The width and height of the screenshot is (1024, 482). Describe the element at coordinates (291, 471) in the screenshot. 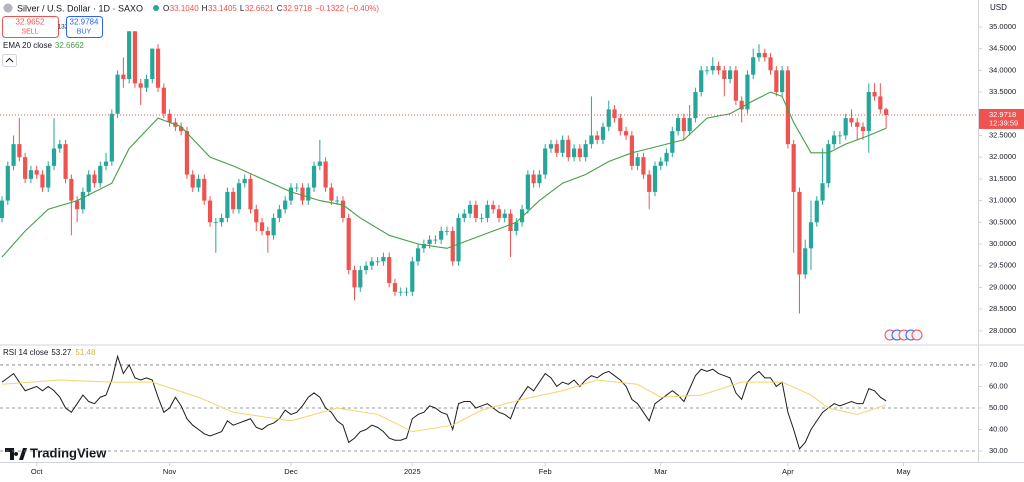

I see `x-tick-label: Dec` at that location.